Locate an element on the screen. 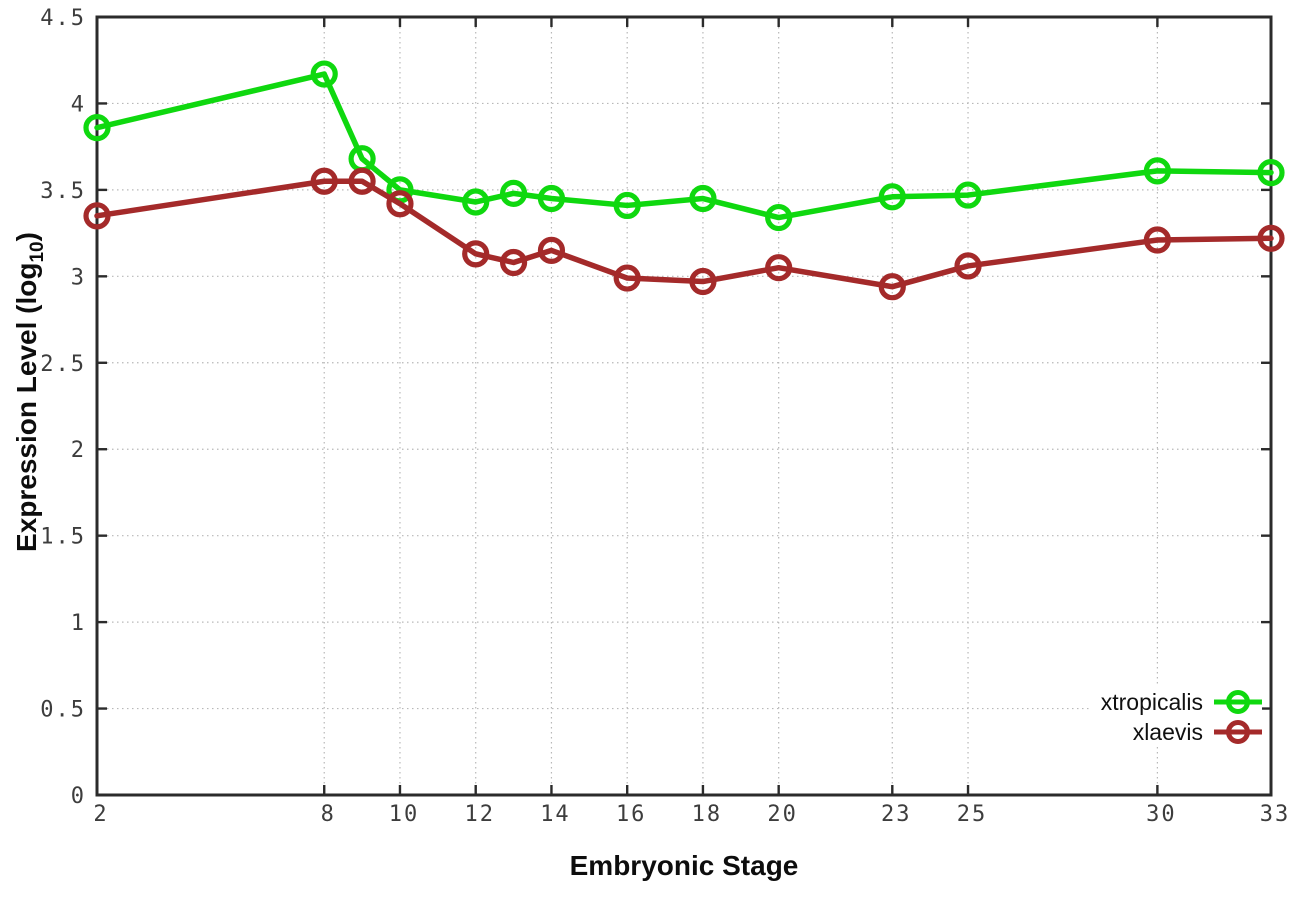  y-tick-label-1.5: 1.5 is located at coordinates (63, 537).